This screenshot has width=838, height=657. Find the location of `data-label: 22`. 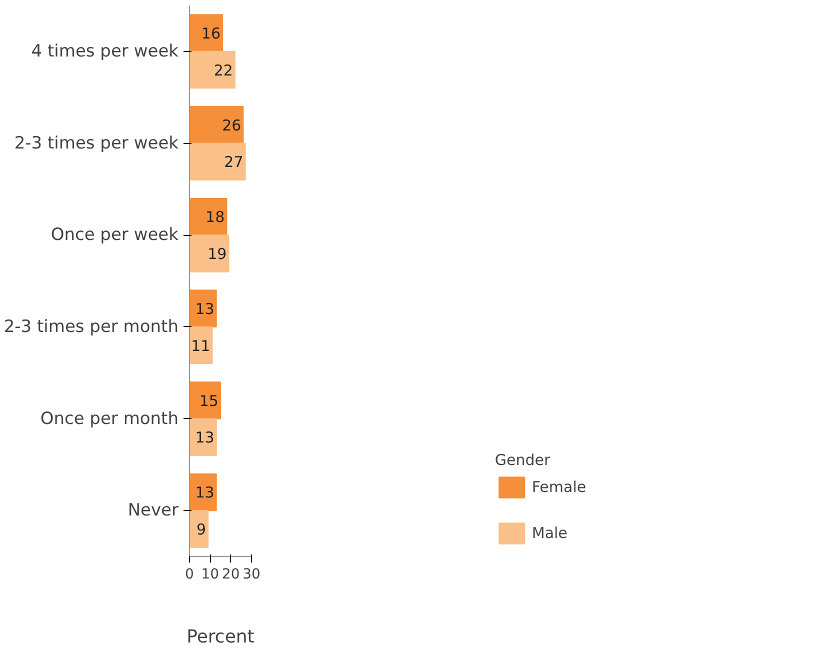

data-label: 22 is located at coordinates (223, 70).